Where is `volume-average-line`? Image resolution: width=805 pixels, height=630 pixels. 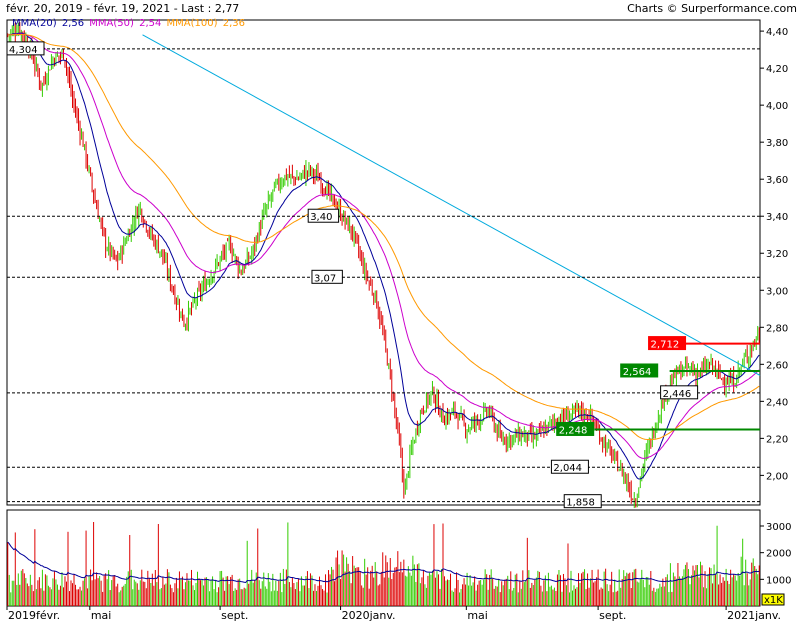
volume-average-line is located at coordinates (383, 562).